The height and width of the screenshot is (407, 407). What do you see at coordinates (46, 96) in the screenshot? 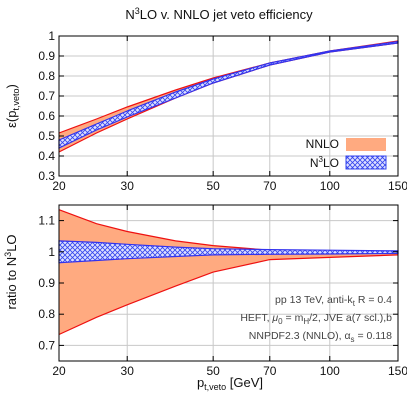
I see `top-y-tick-label: 0.7` at bounding box center [46, 96].